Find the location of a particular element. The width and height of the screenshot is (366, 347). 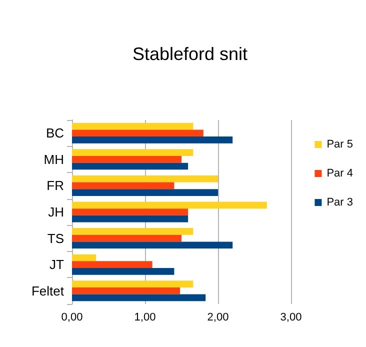

x-tick-label: 0,00 is located at coordinates (72, 318).